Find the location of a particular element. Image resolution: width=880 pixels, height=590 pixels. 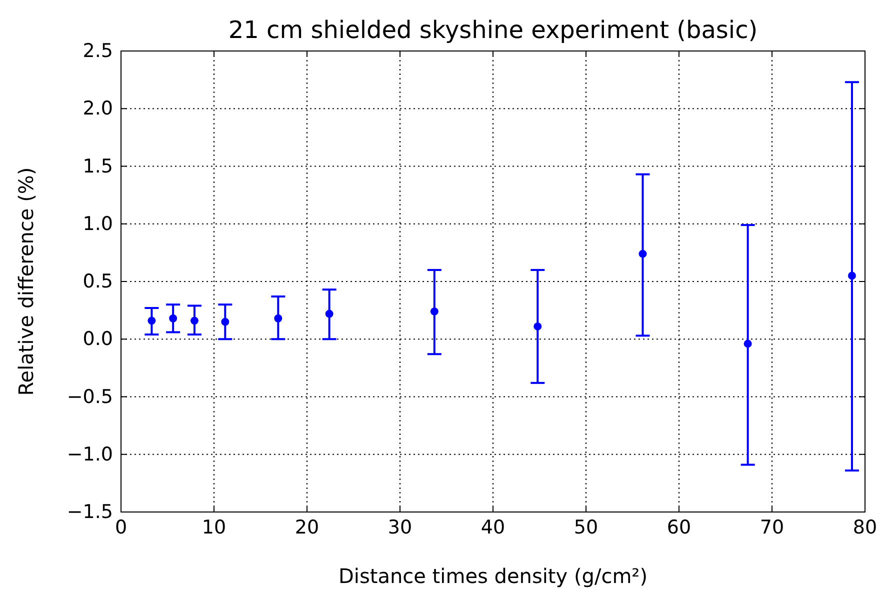

x-axis-title: Distance times density (g/cm²) is located at coordinates (493, 576).